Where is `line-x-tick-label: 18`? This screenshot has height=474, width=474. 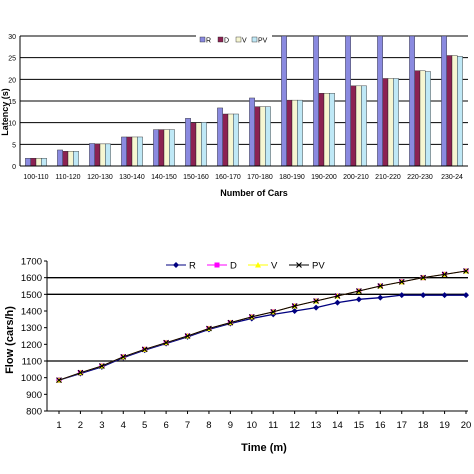
line-x-tick-label: 18 is located at coordinates (423, 425).